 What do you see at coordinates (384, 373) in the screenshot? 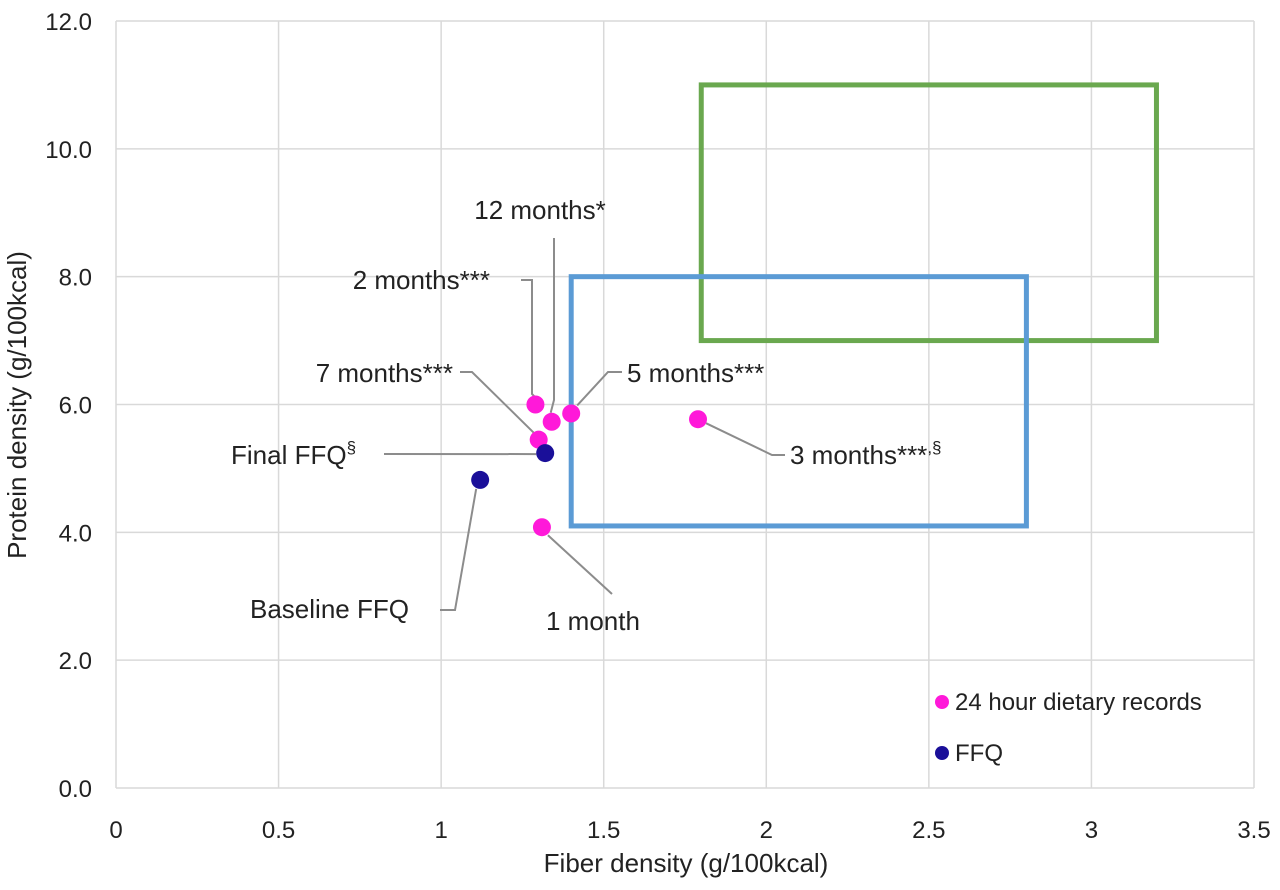
I see `annotation-7-months: 7 months***` at bounding box center [384, 373].